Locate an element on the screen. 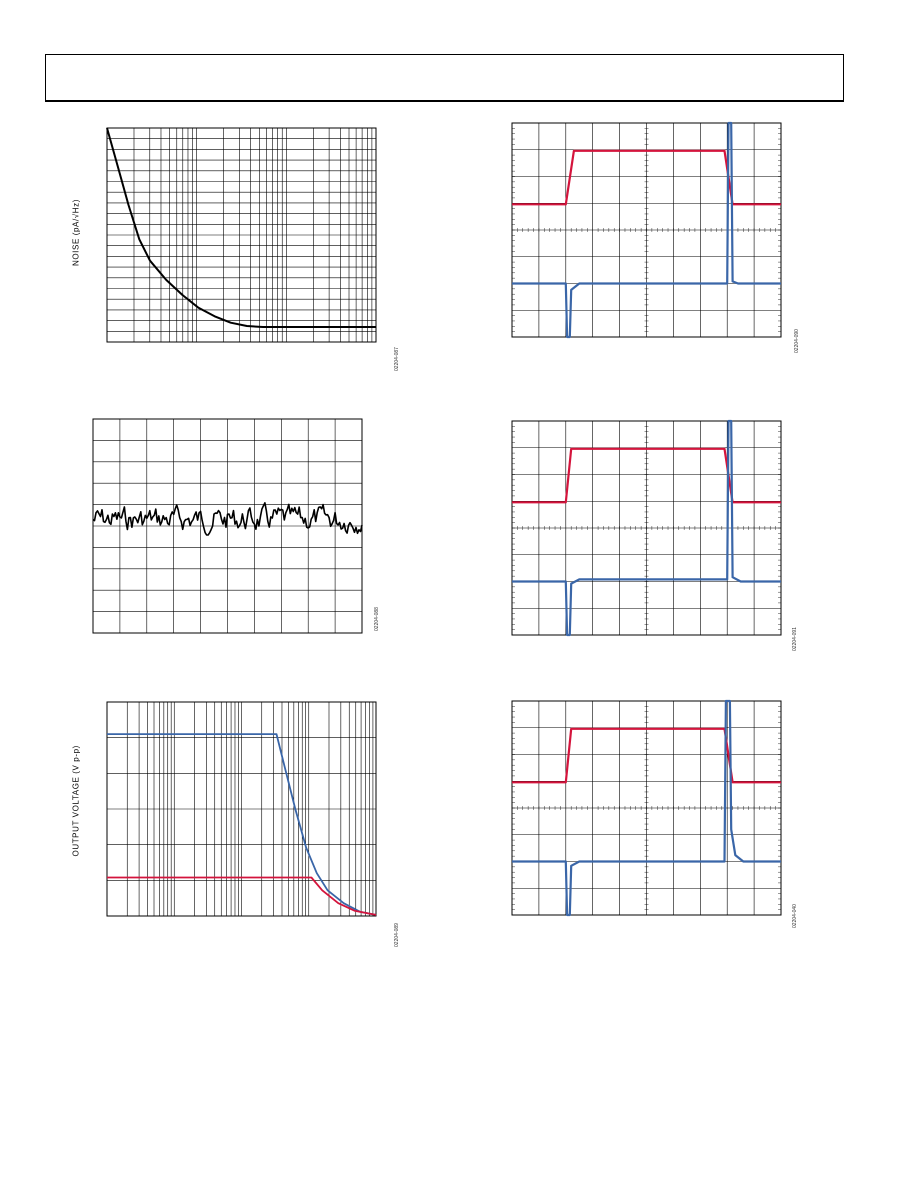 The image size is (918, 1188). figure-id-040: 02204-040 is located at coordinates (795, 916).